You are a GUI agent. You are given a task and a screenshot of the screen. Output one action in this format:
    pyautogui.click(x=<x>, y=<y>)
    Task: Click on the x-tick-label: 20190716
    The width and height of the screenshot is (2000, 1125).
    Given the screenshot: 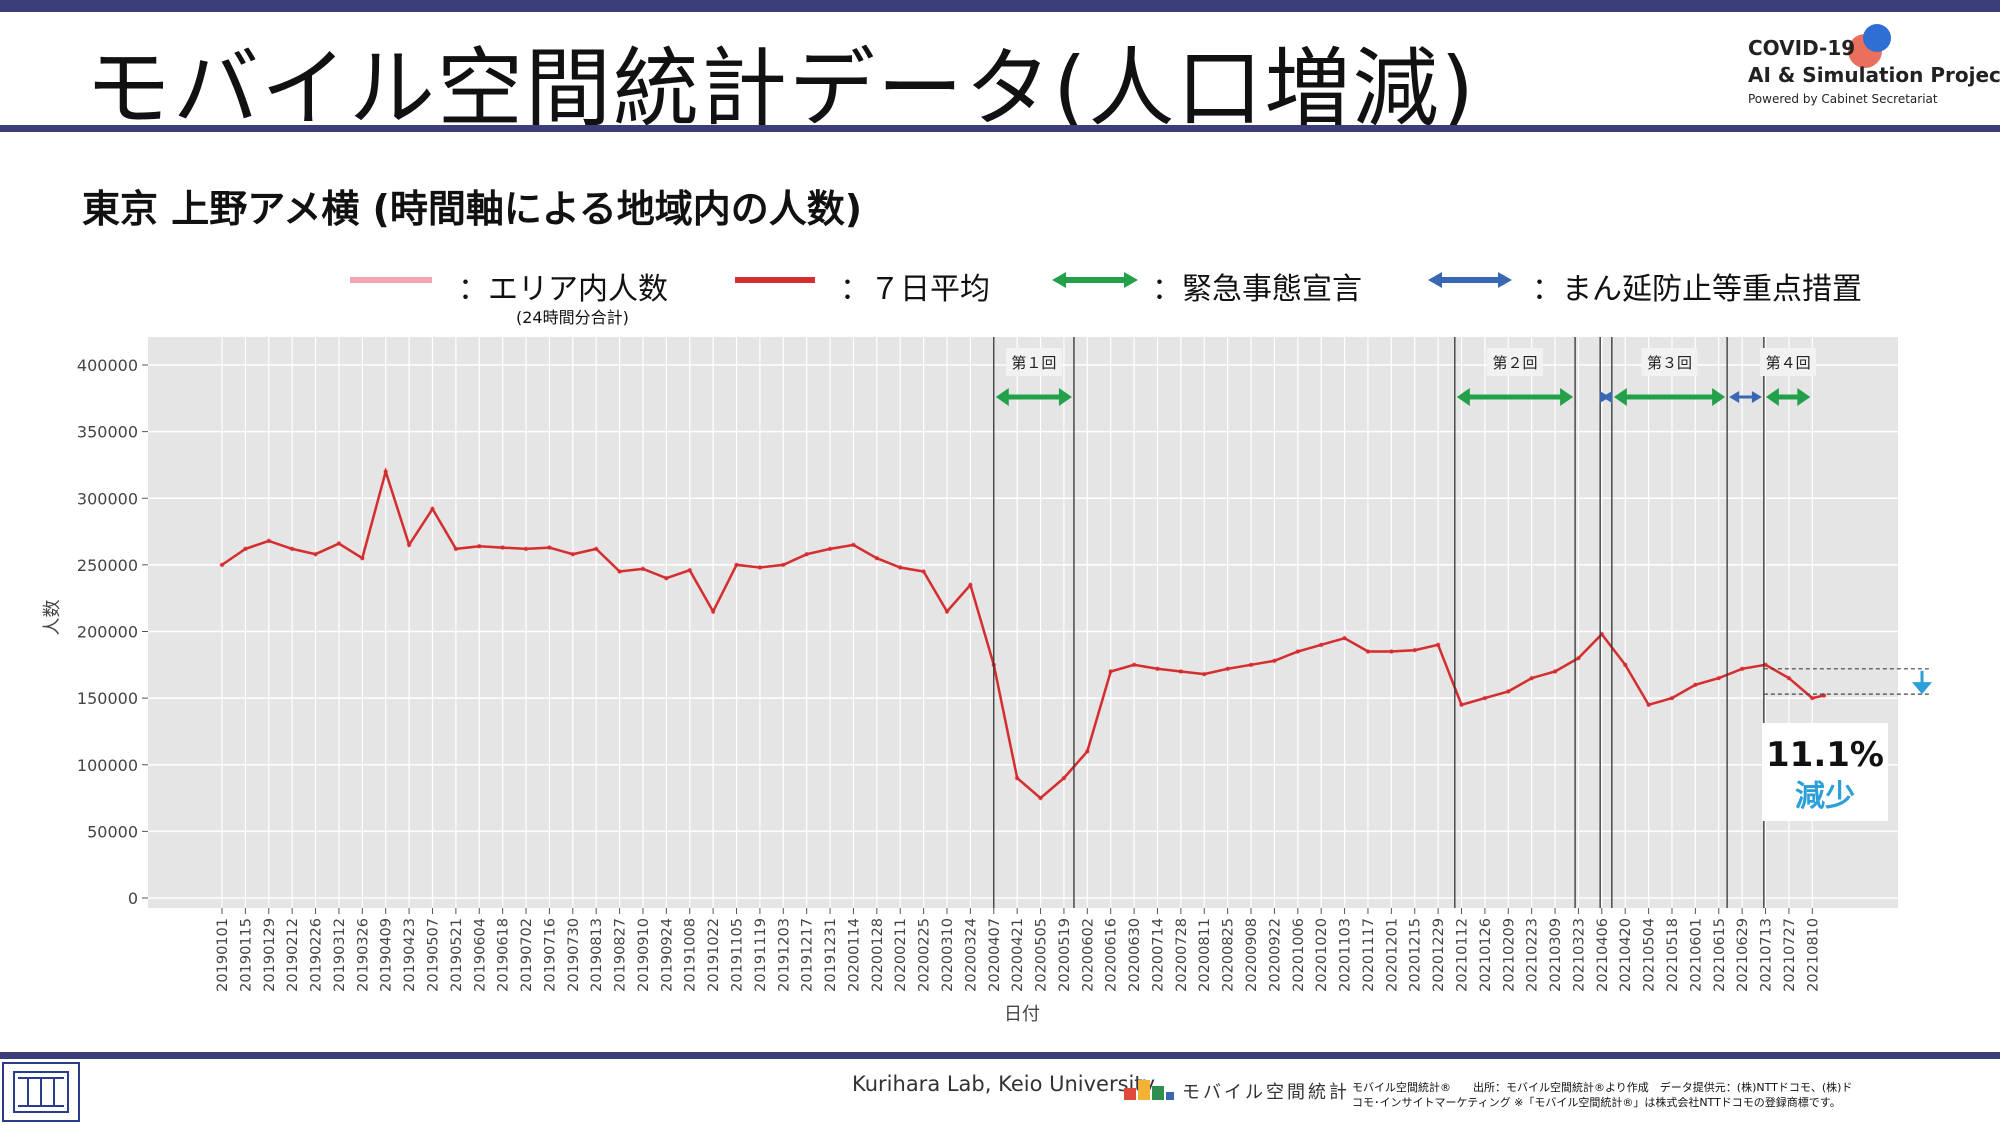 What is the action you would take?
    pyautogui.click(x=550, y=955)
    